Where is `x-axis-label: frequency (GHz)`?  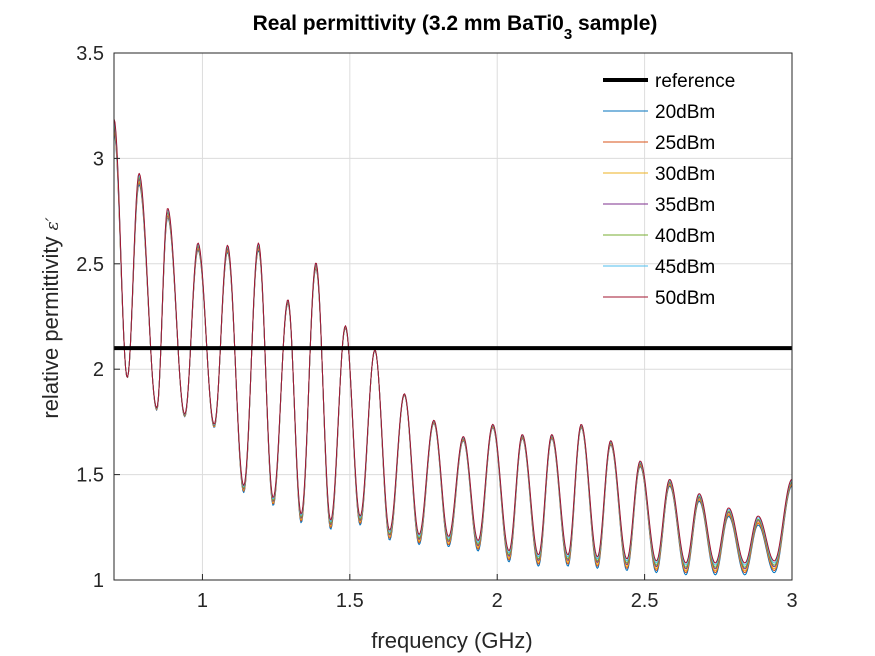
x-axis-label: frequency (GHz) is located at coordinates (451, 640).